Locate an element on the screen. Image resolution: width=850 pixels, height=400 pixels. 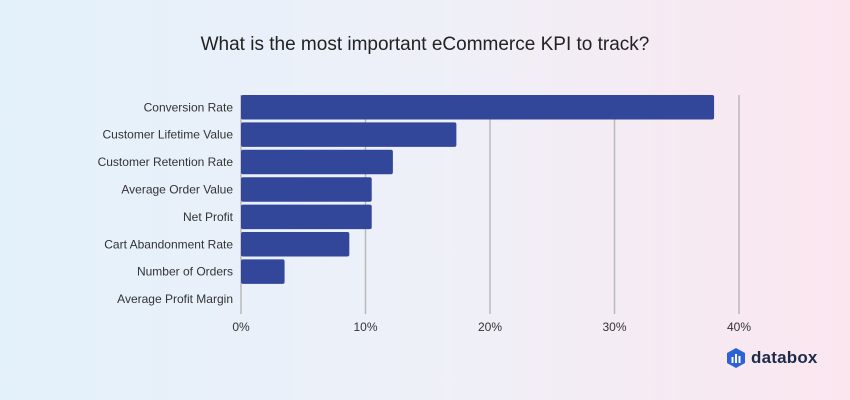
brand-logo: databox is located at coordinates (772, 358).